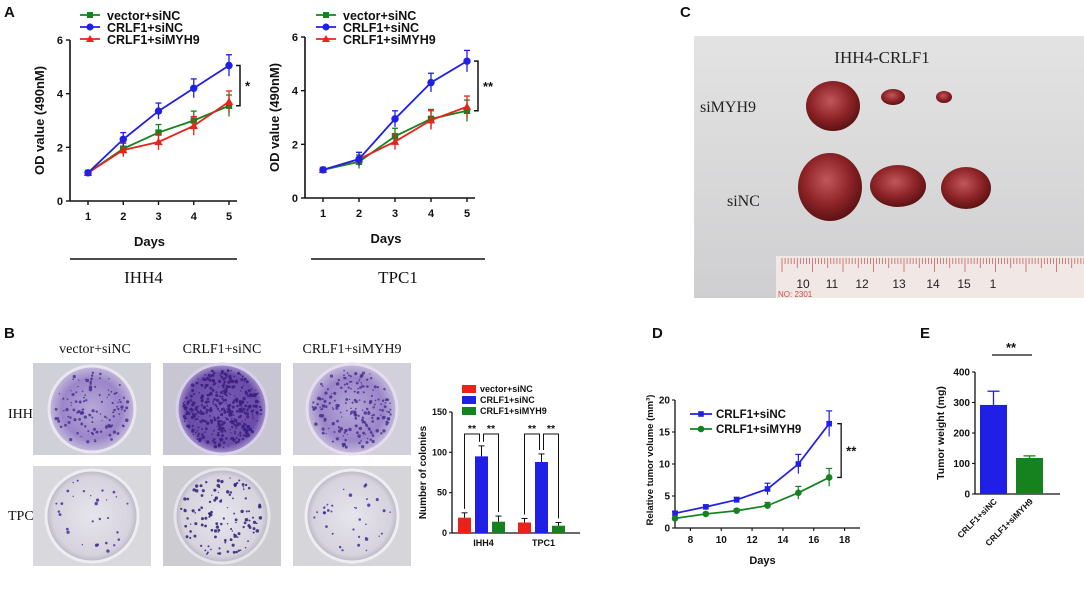 This screenshot has width=1084, height=593. What do you see at coordinates (961, 373) in the screenshot?
I see `y-tick-label: 400` at bounding box center [961, 373].